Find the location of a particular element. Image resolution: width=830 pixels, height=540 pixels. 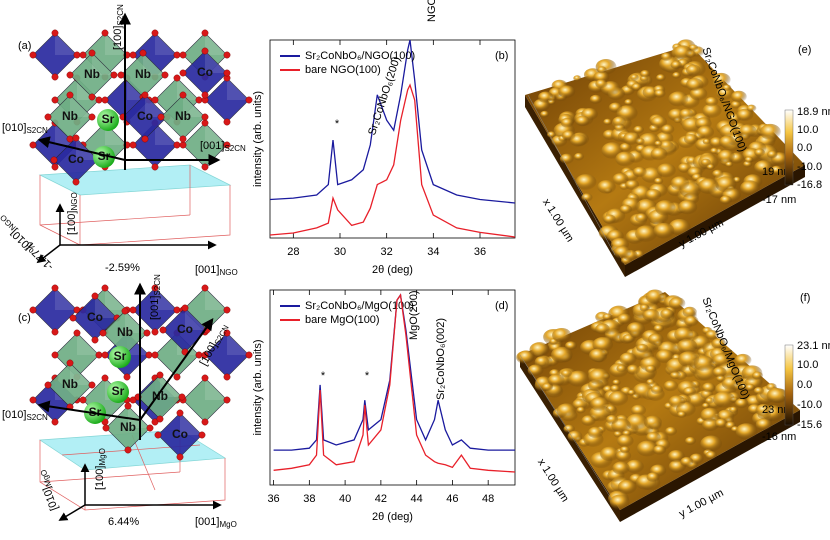

z-min: -17 nm is located at coordinates (779, 200).